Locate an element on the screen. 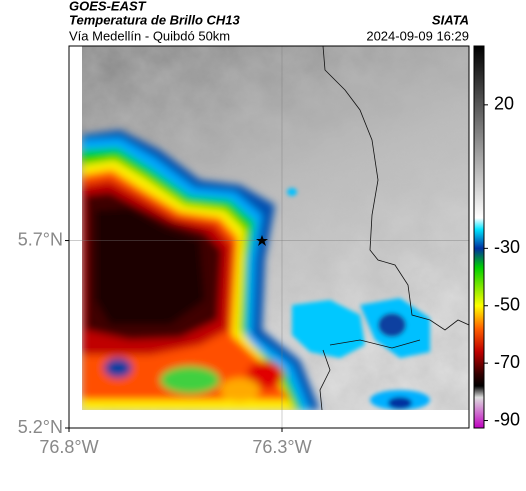  y-tick-label: 5.7°N is located at coordinates (40, 239).